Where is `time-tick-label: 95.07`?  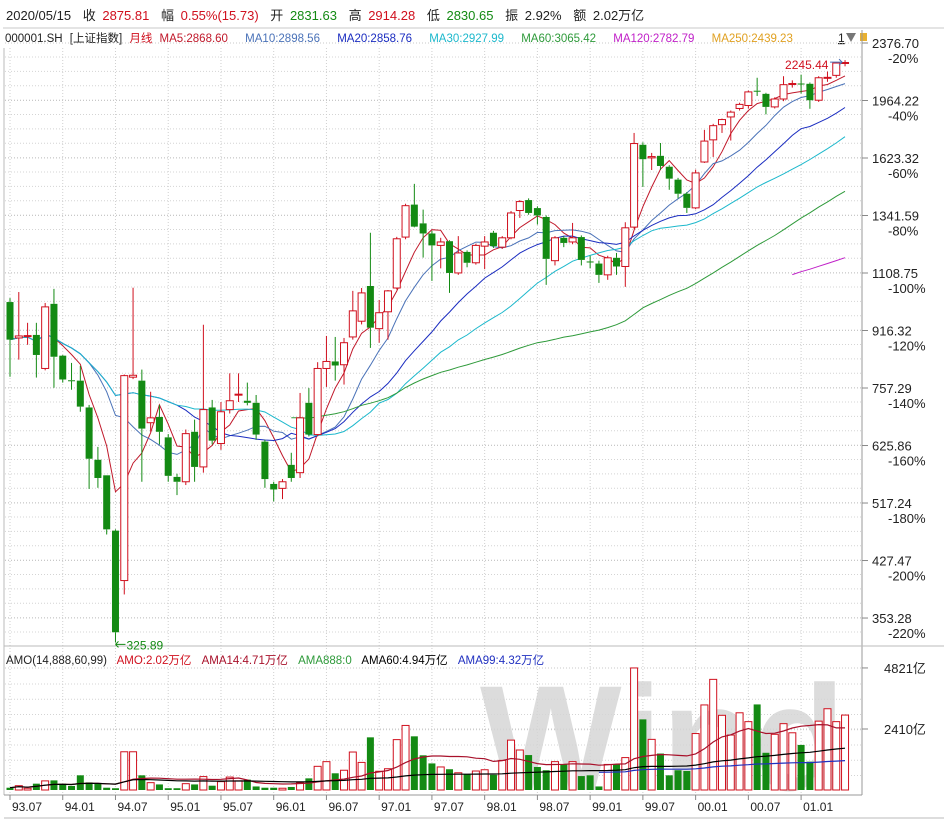 time-tick-label: 95.07 is located at coordinates (238, 807).